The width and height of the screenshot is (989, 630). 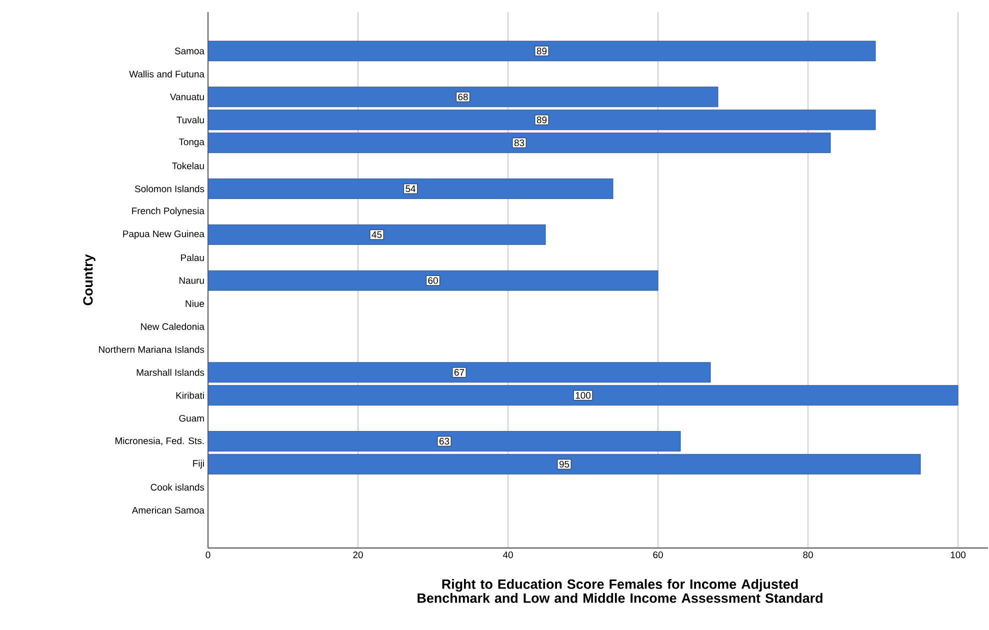 I want to click on y-tick-label: American Samoa, so click(x=168, y=510).